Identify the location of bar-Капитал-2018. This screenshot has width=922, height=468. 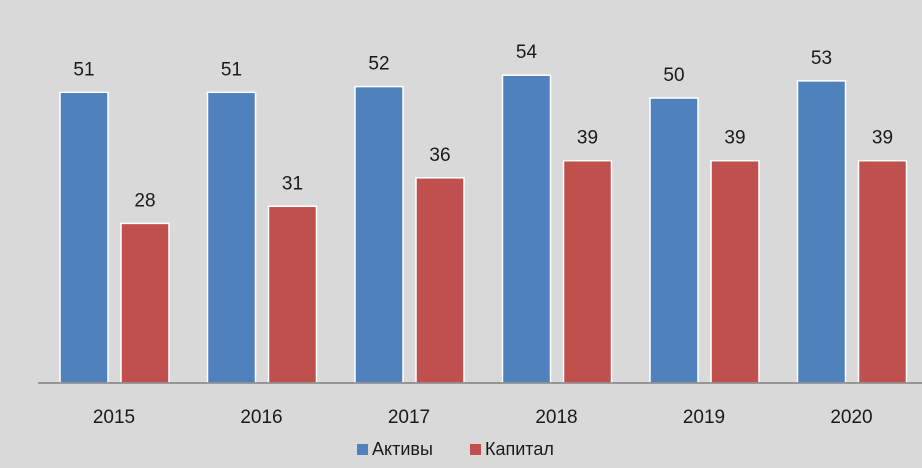
(587, 271).